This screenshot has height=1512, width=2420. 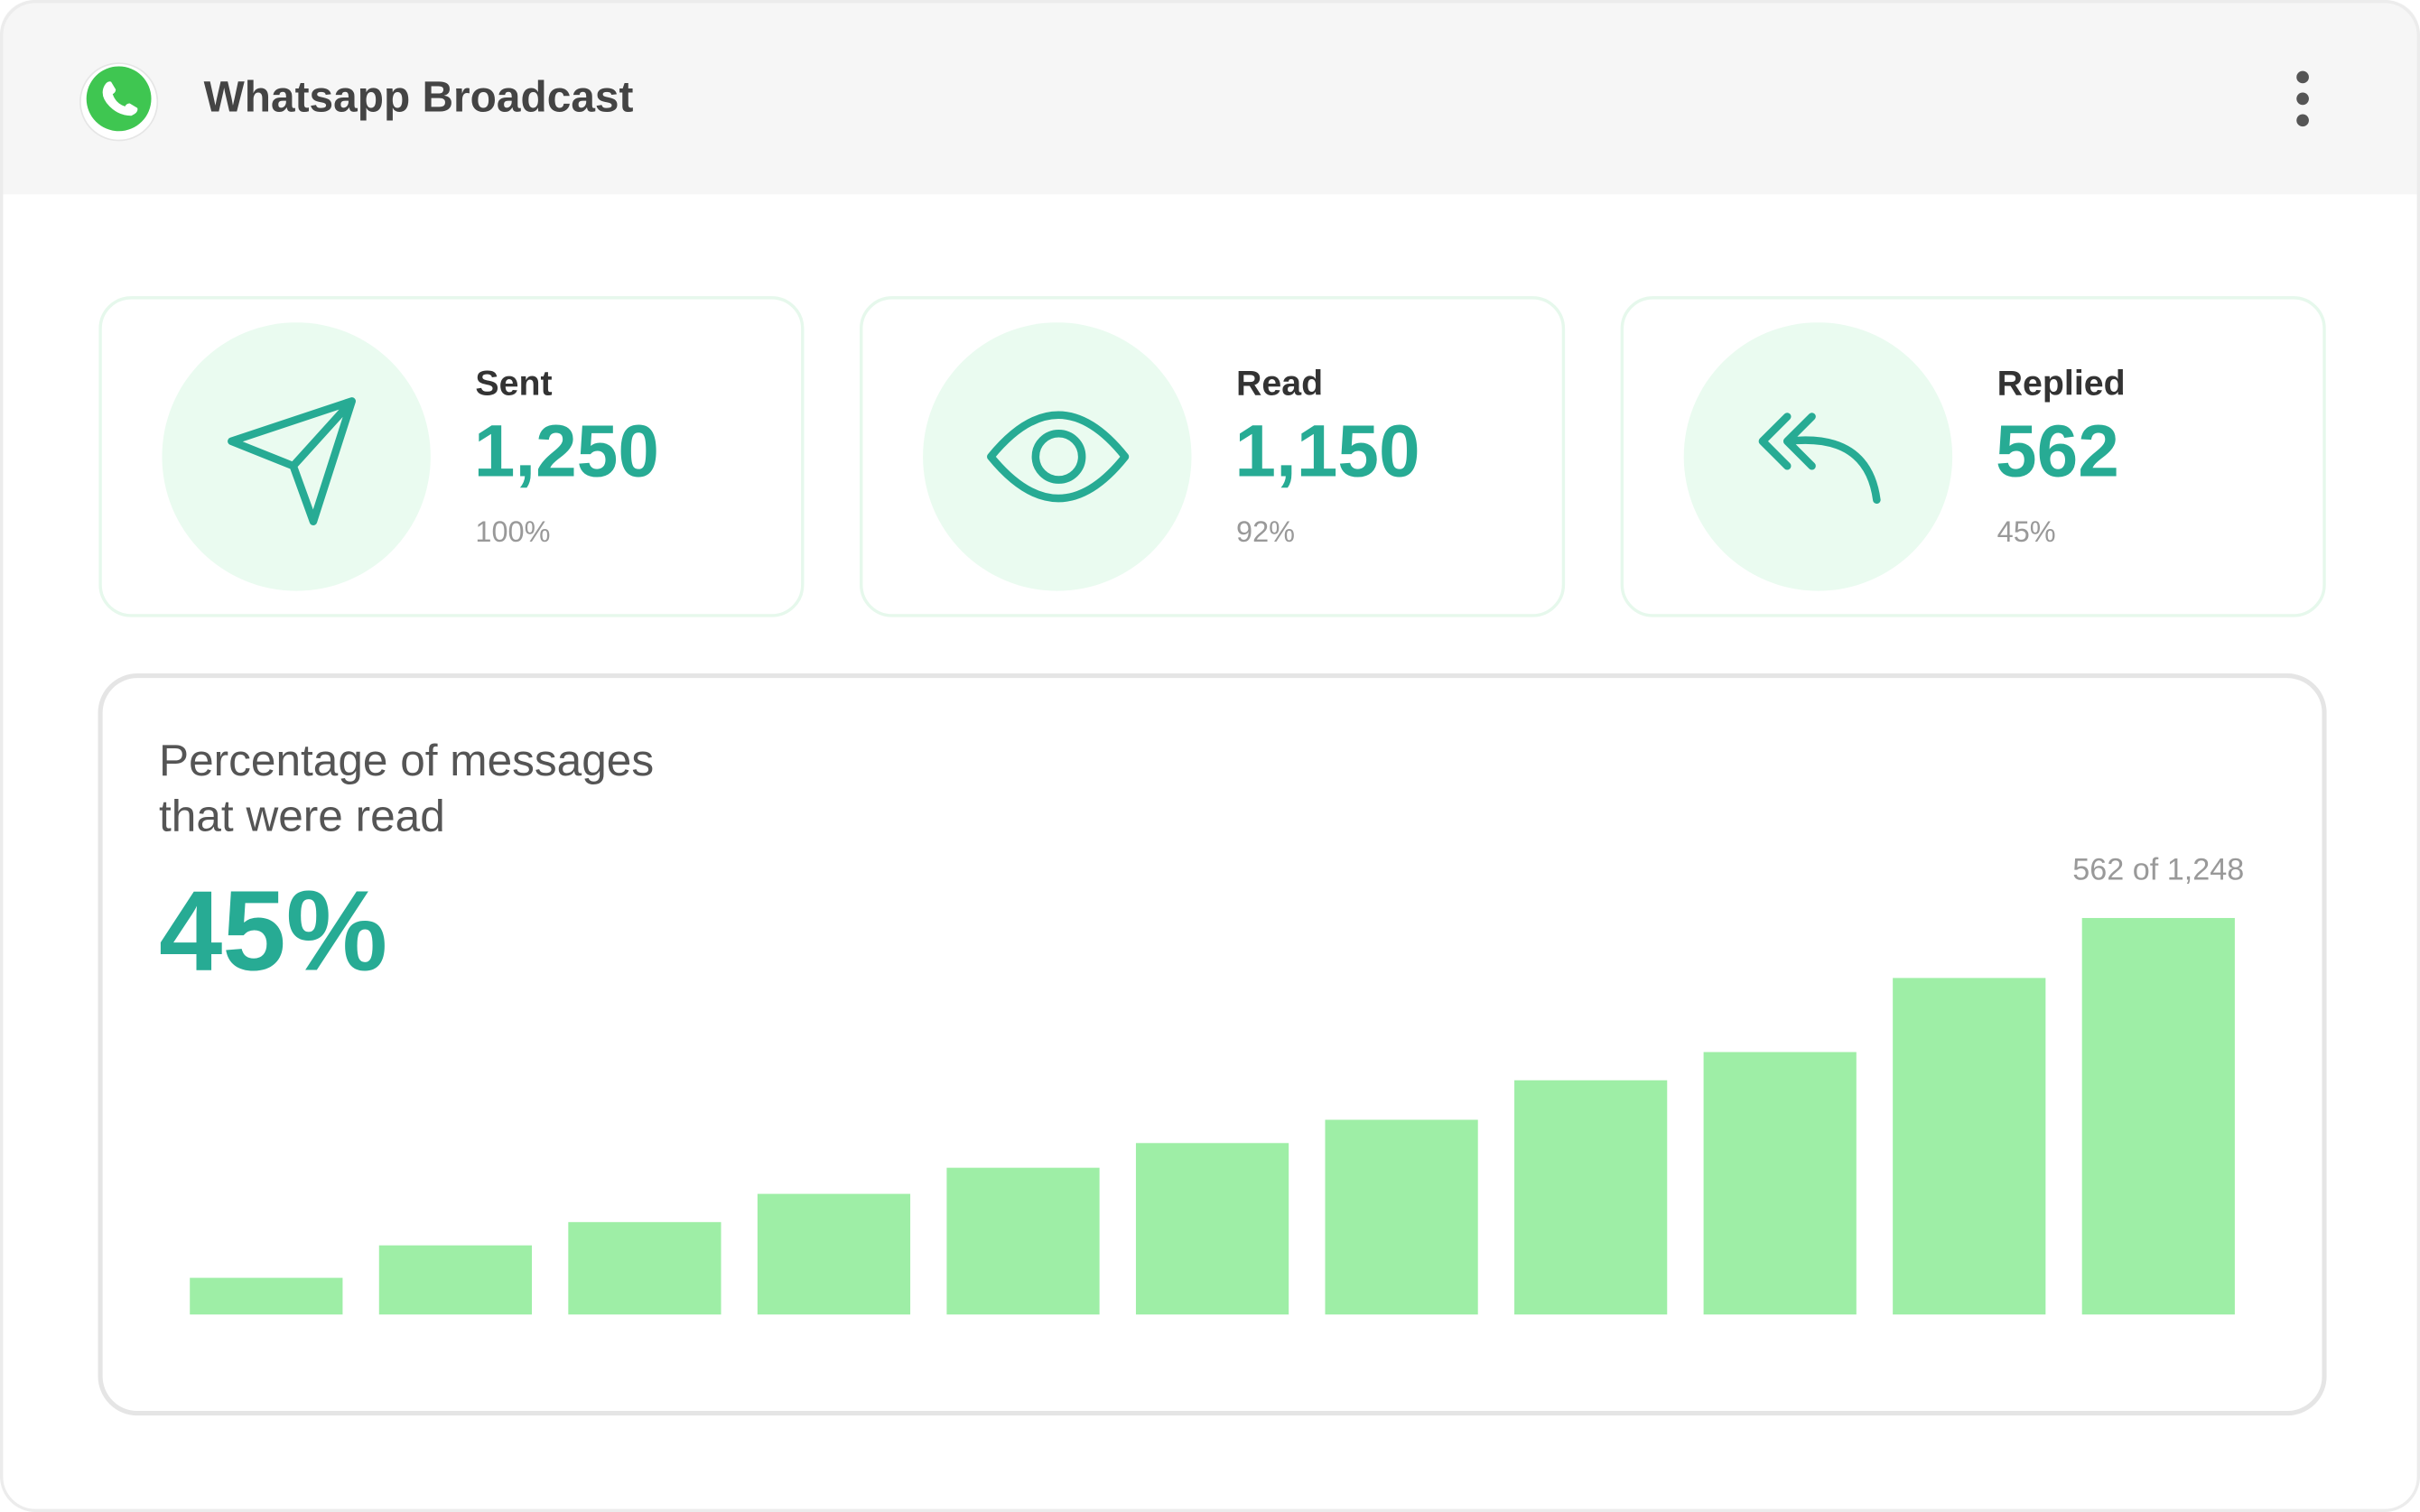 I want to click on card-value: 1,150, so click(x=1327, y=452).